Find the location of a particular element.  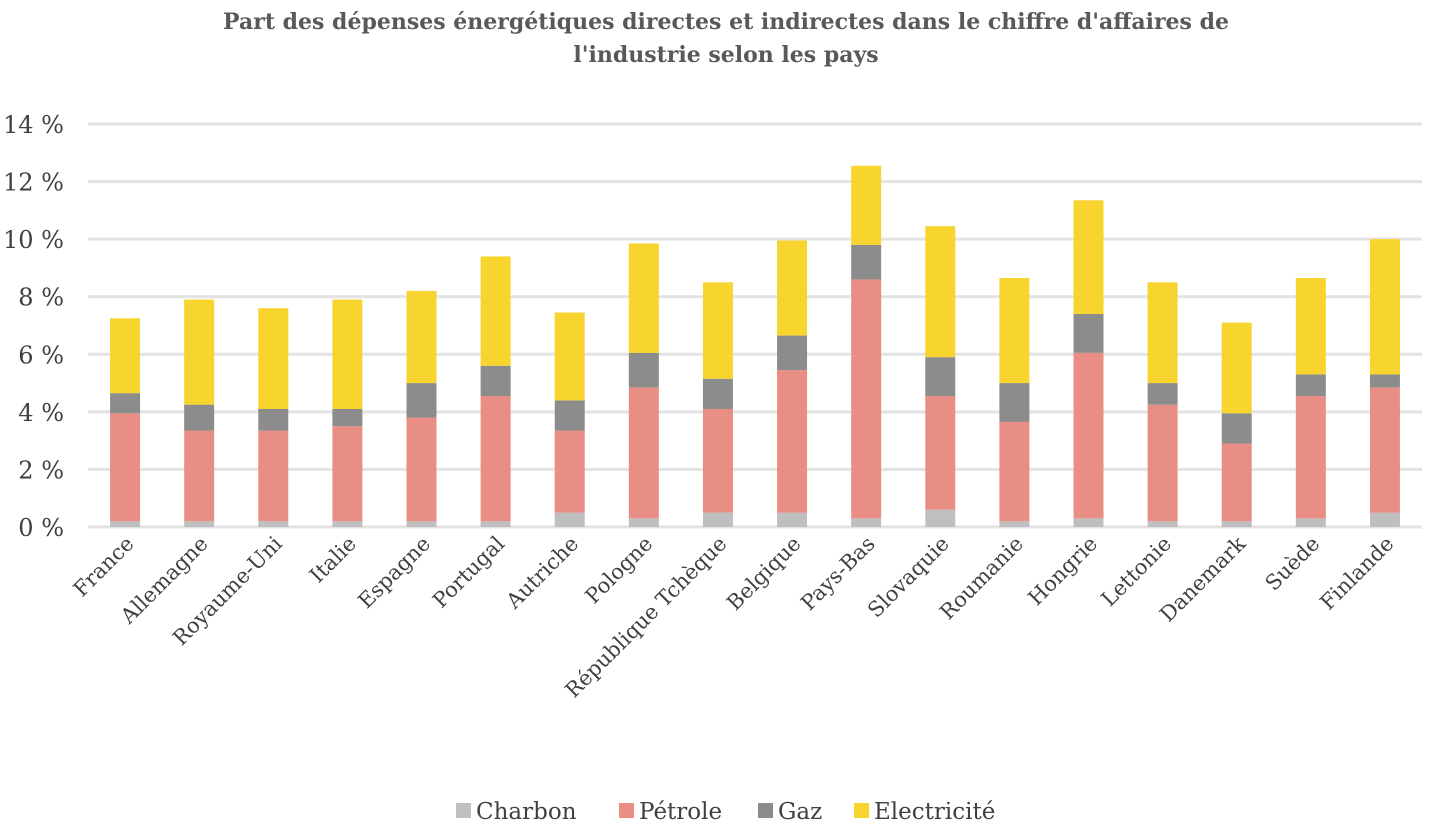

y-tick-label: 0 % is located at coordinates (41, 528).